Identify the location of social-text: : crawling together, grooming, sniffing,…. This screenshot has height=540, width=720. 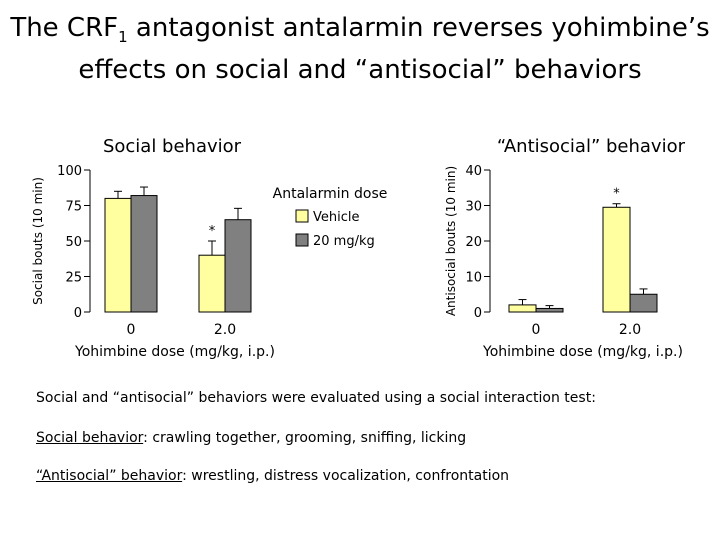
(305, 438).